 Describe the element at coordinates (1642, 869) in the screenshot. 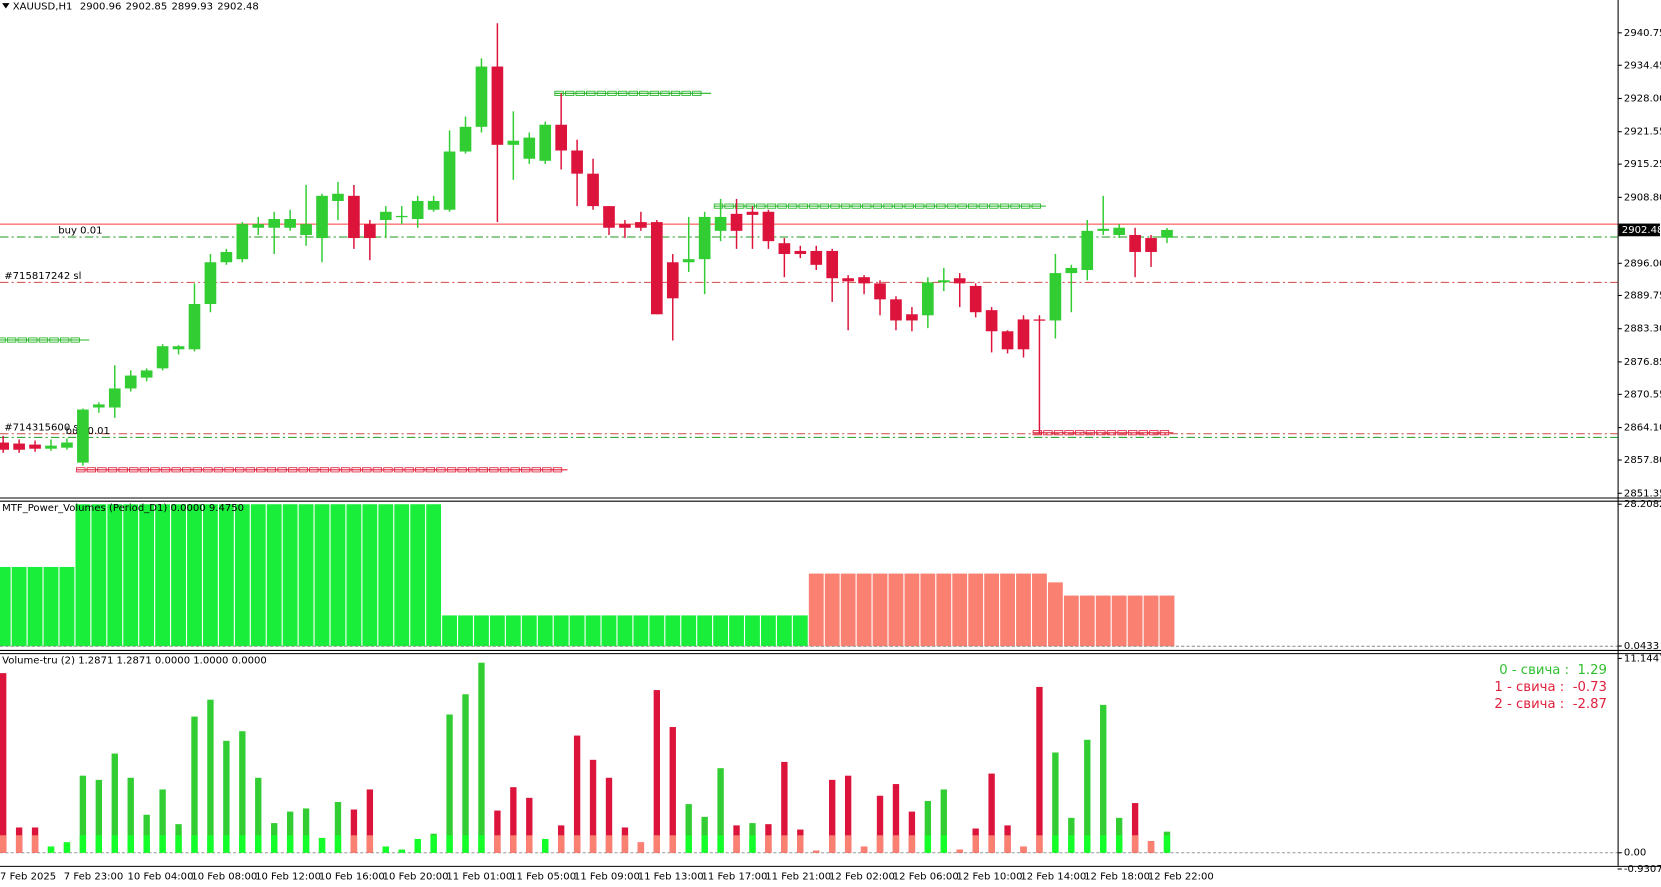

I see `y-tick-label: -0.9307` at that location.